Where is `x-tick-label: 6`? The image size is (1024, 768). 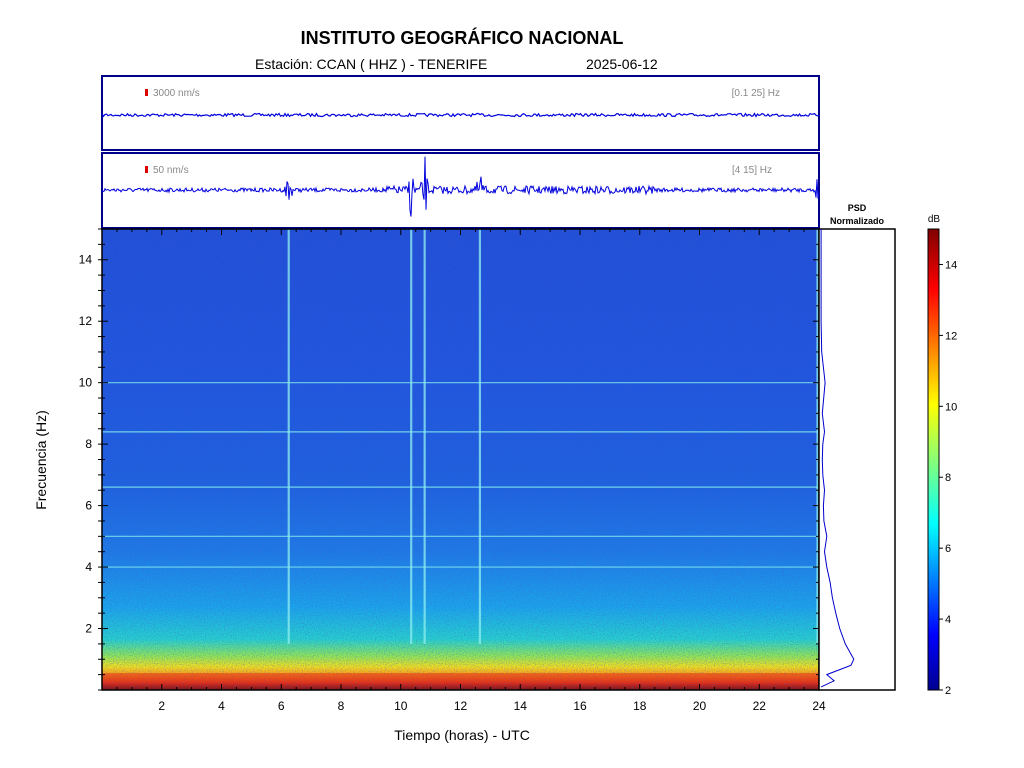 x-tick-label: 6 is located at coordinates (281, 706).